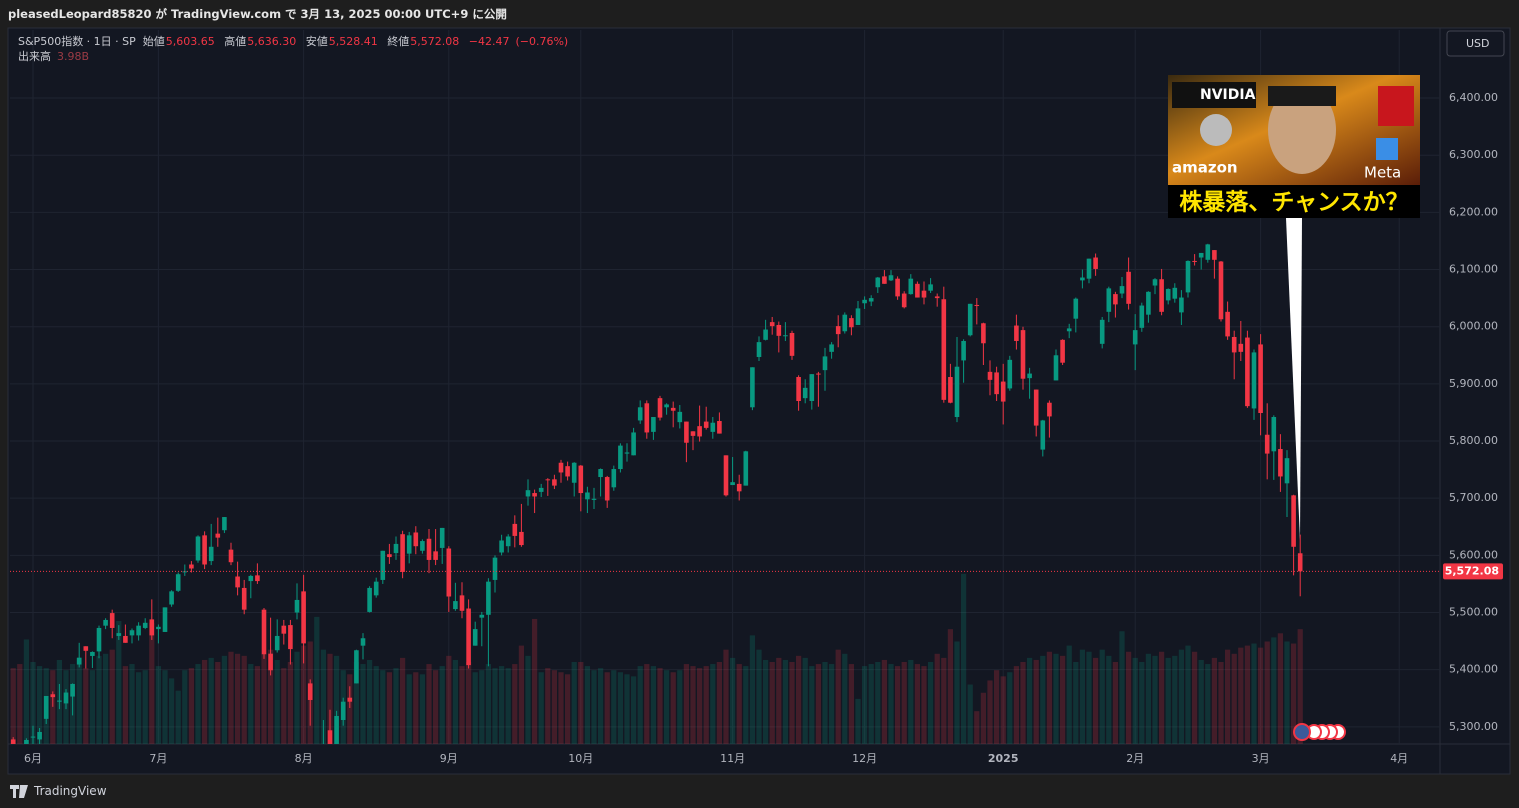  Describe the element at coordinates (1473, 154) in the screenshot. I see `y-tick-label: 6,300.00` at that location.